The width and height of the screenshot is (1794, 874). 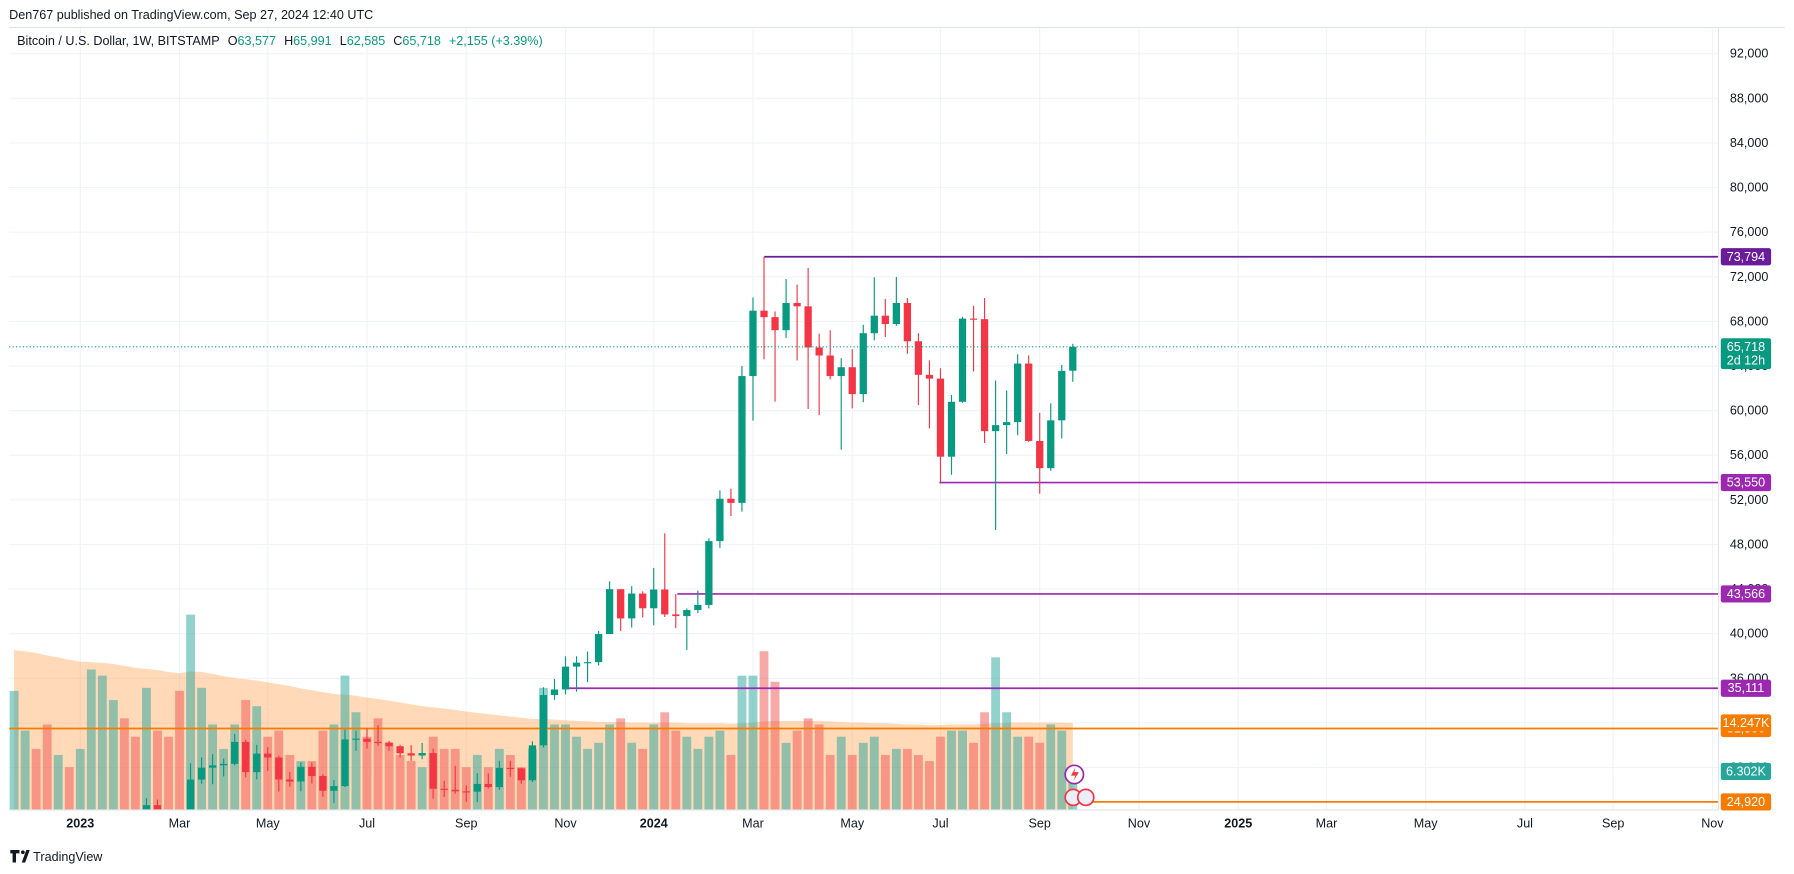 I want to click on volume-ma-label: 14.247K, so click(x=1746, y=723).